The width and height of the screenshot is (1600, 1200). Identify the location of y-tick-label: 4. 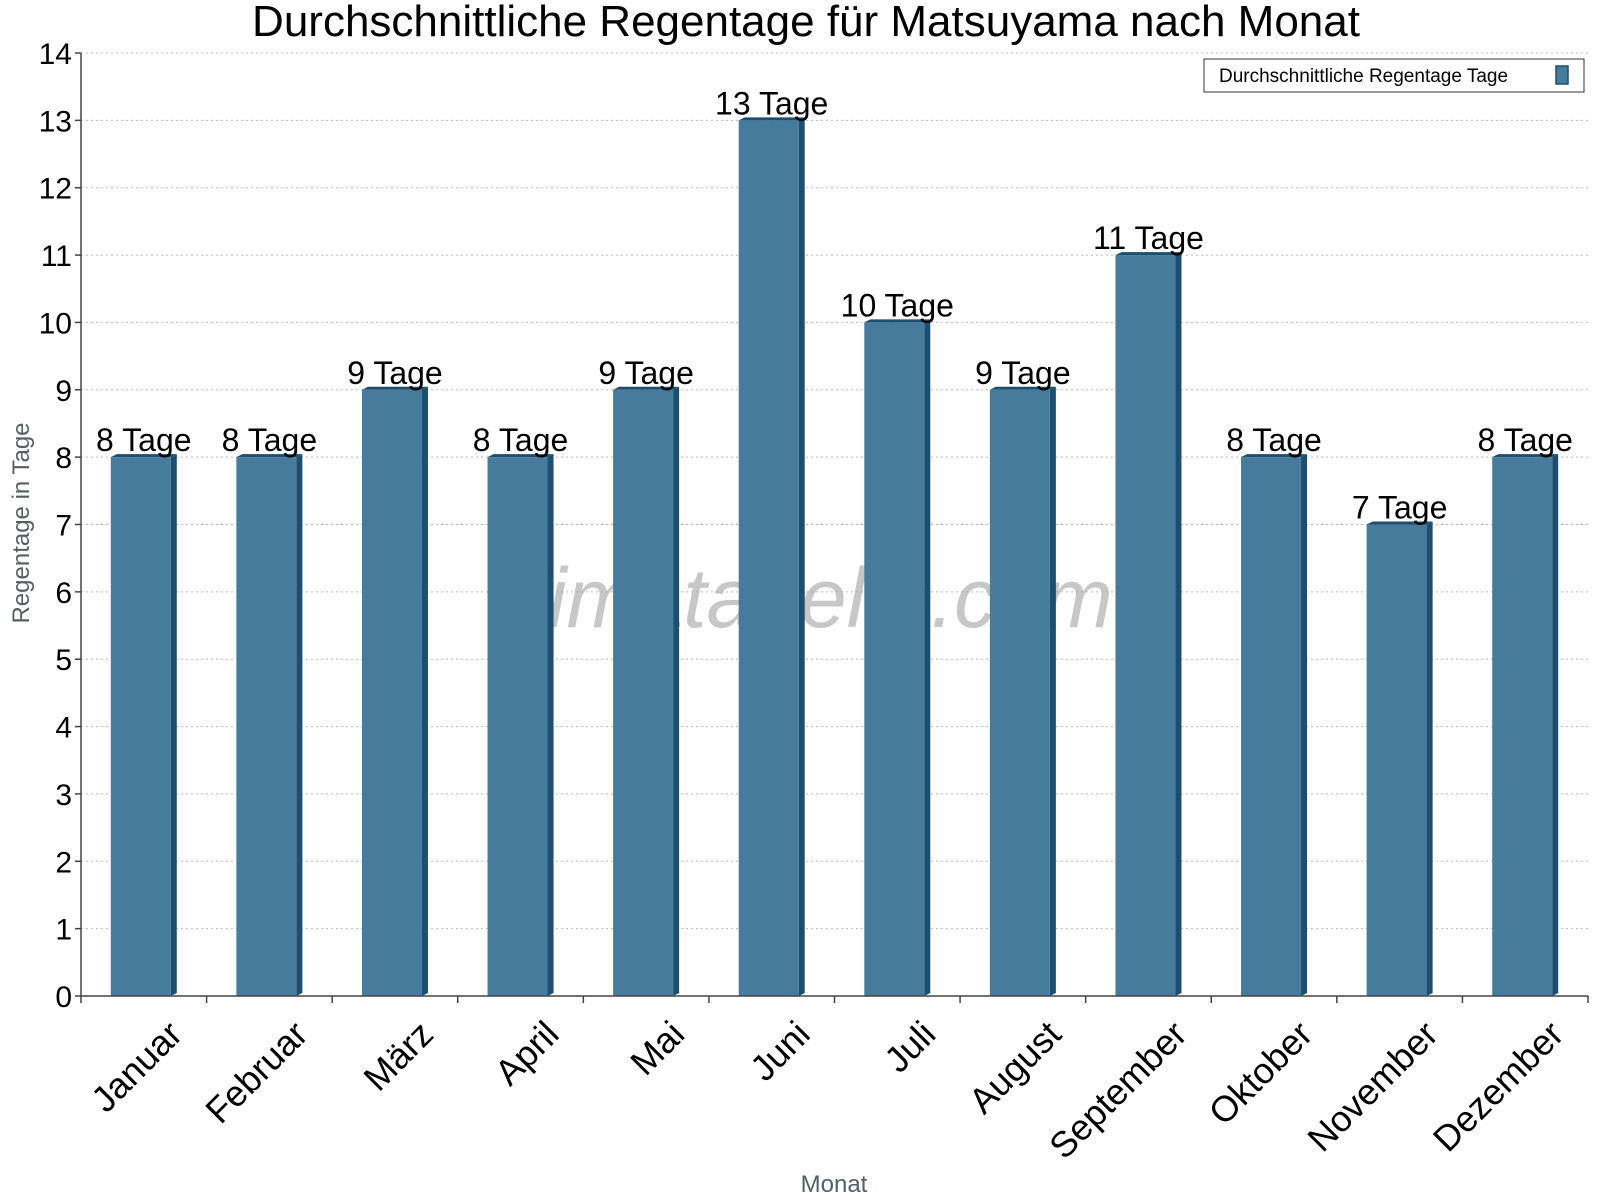
(63, 728).